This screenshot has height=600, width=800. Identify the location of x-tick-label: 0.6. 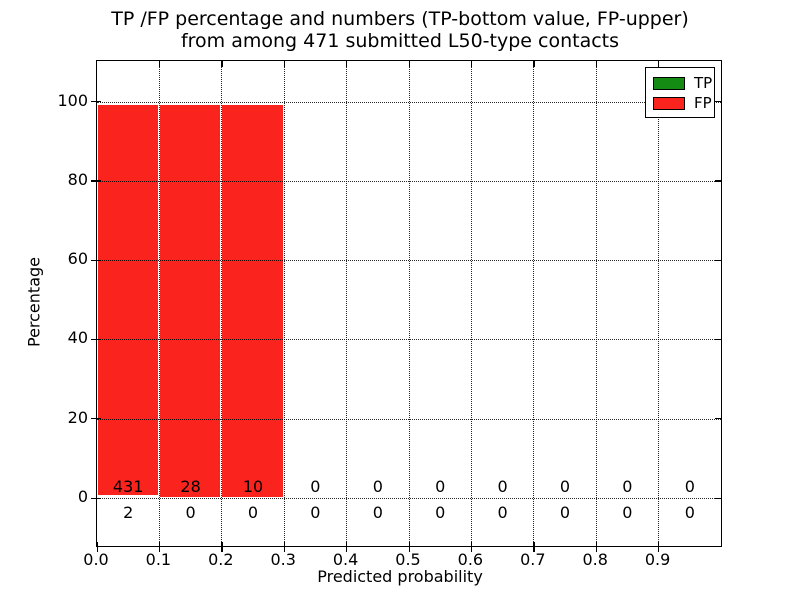
(470, 559).